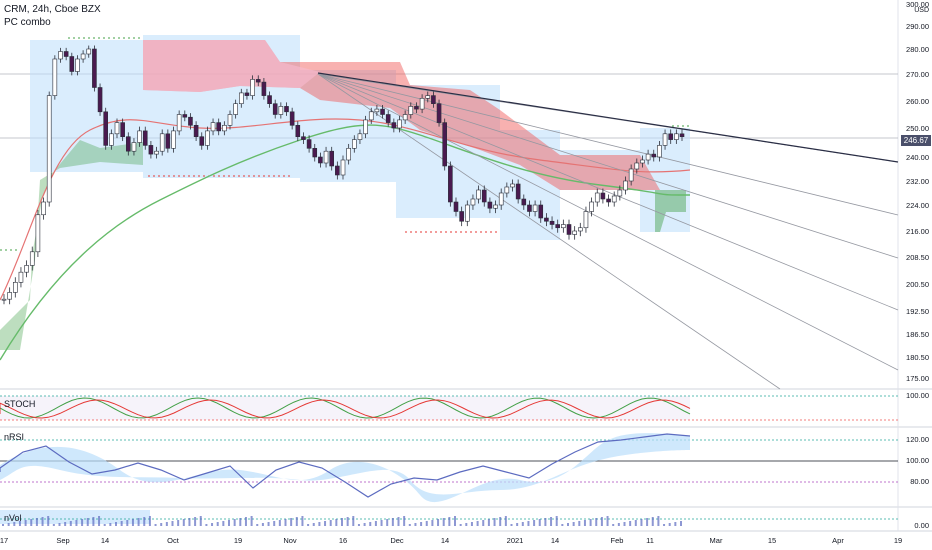 The height and width of the screenshot is (550, 932). I want to click on resistance-cloud-inner, so click(231, 66).